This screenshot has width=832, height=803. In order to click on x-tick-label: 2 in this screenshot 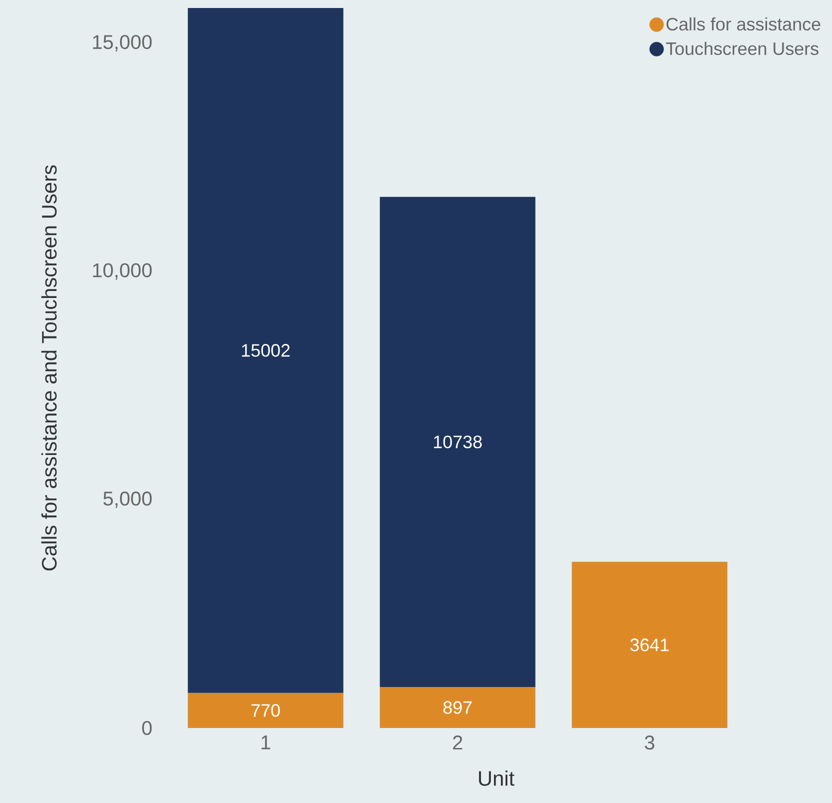, I will do `click(457, 743)`.